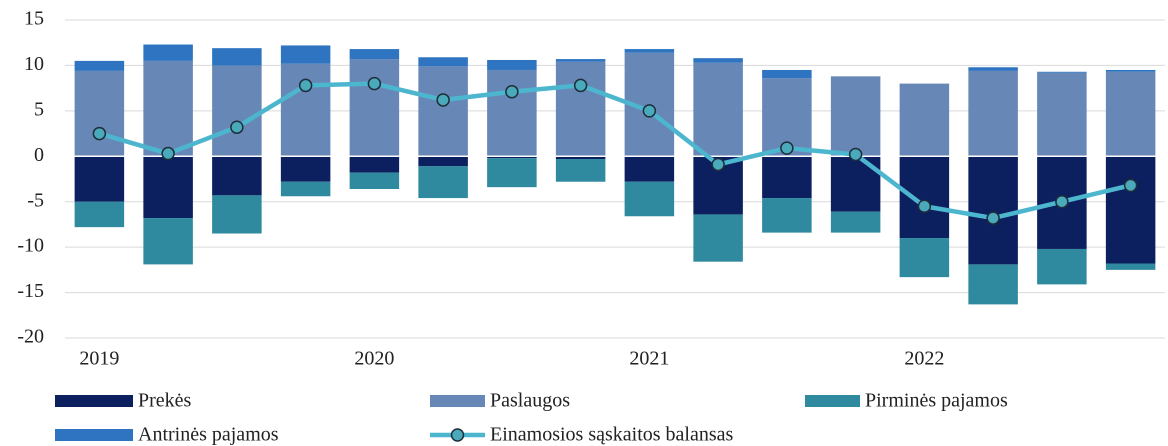 This screenshot has width=1168, height=446. What do you see at coordinates (208, 435) in the screenshot?
I see `legend-label: Antrinės pajamos` at bounding box center [208, 435].